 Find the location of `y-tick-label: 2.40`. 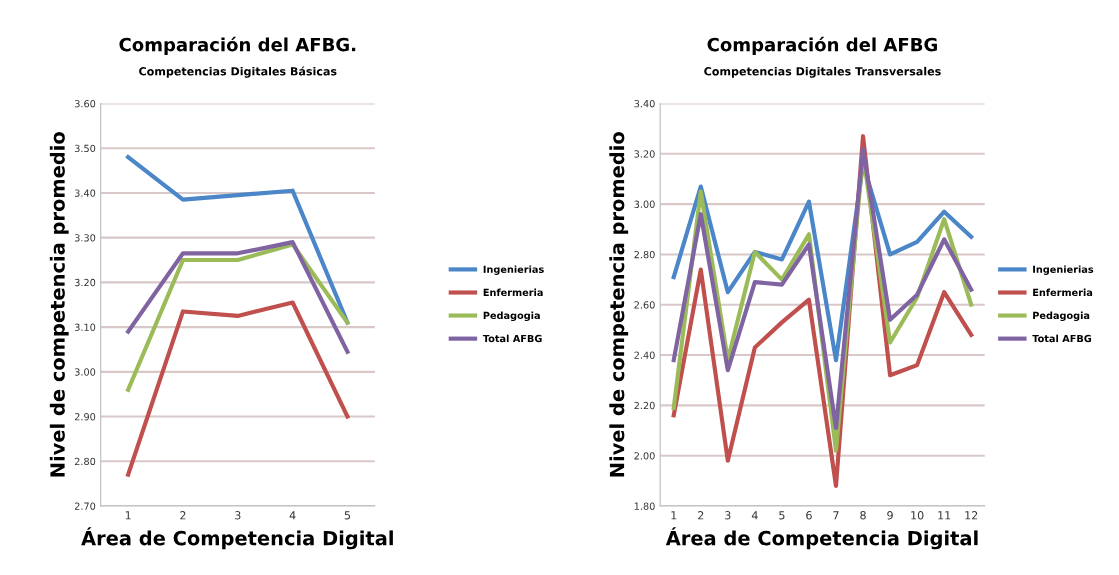

y-tick-label: 2.40 is located at coordinates (644, 355).